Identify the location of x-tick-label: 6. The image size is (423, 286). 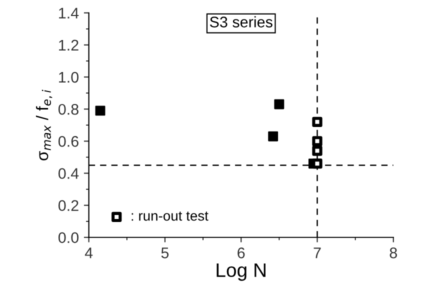
(241, 253).